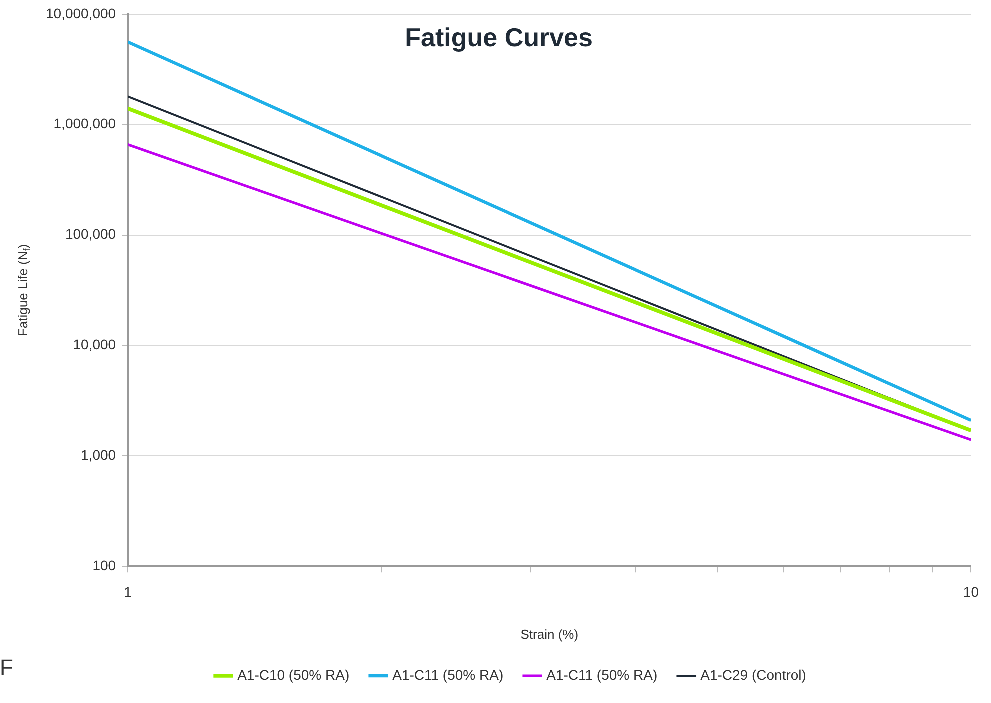 The height and width of the screenshot is (703, 991). What do you see at coordinates (24, 290) in the screenshot?
I see `y-axis-title: Fatigue Life (Nf)` at bounding box center [24, 290].